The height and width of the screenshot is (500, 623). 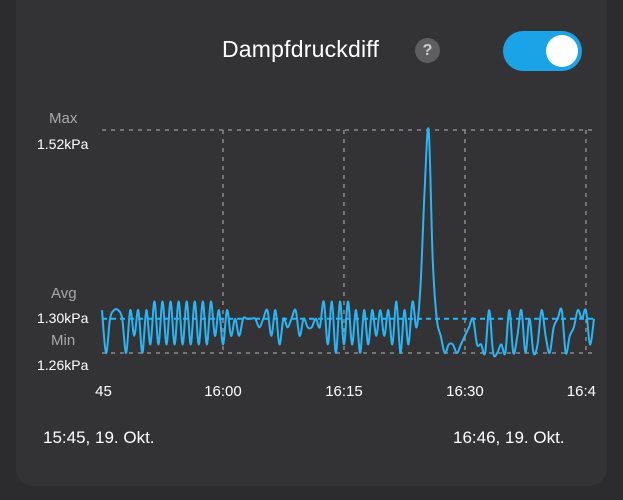 I want to click on x-tick-label: 16:00, so click(x=223, y=391).